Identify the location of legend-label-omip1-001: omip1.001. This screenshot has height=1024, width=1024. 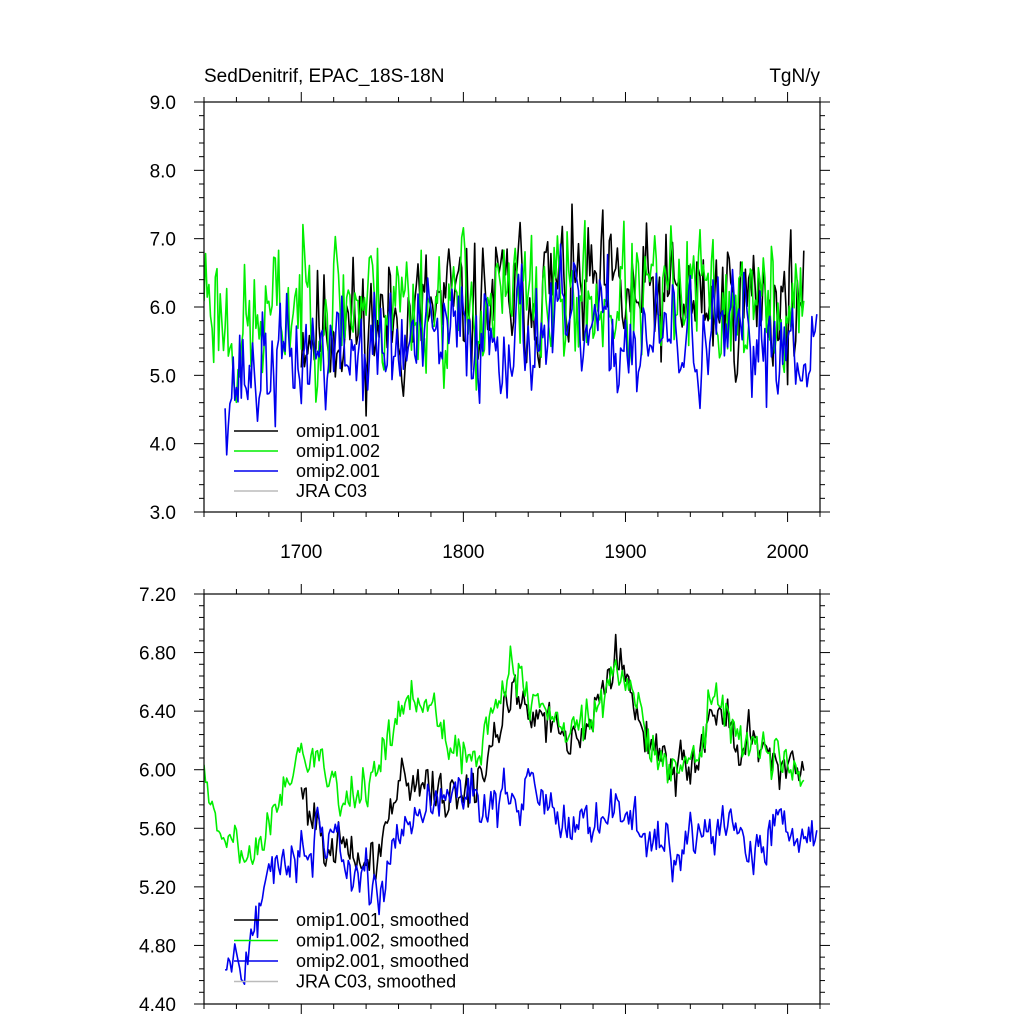
(338, 431).